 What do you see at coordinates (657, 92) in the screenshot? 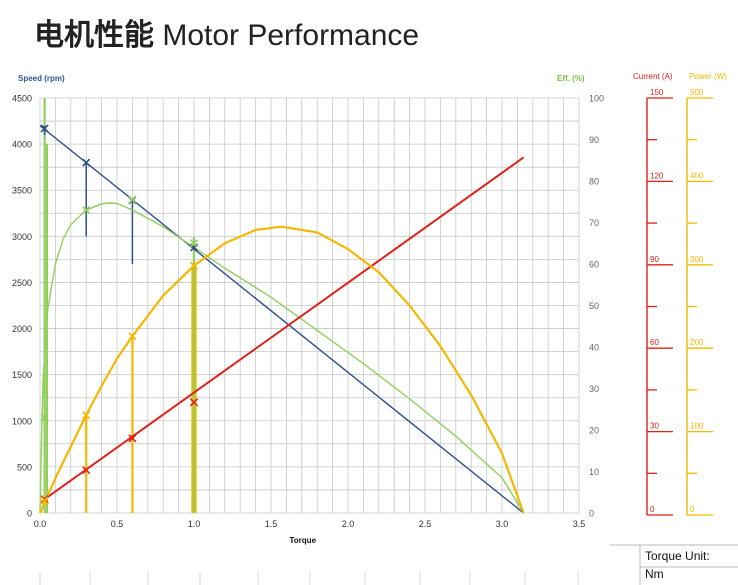
I see `current-tick-label: 150` at bounding box center [657, 92].